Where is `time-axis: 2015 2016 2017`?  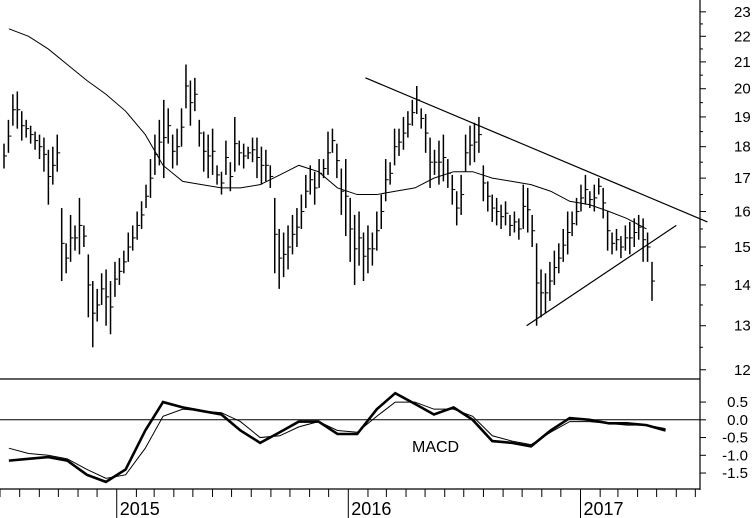 time-axis: 2015 2016 2017 is located at coordinates (348, 503).